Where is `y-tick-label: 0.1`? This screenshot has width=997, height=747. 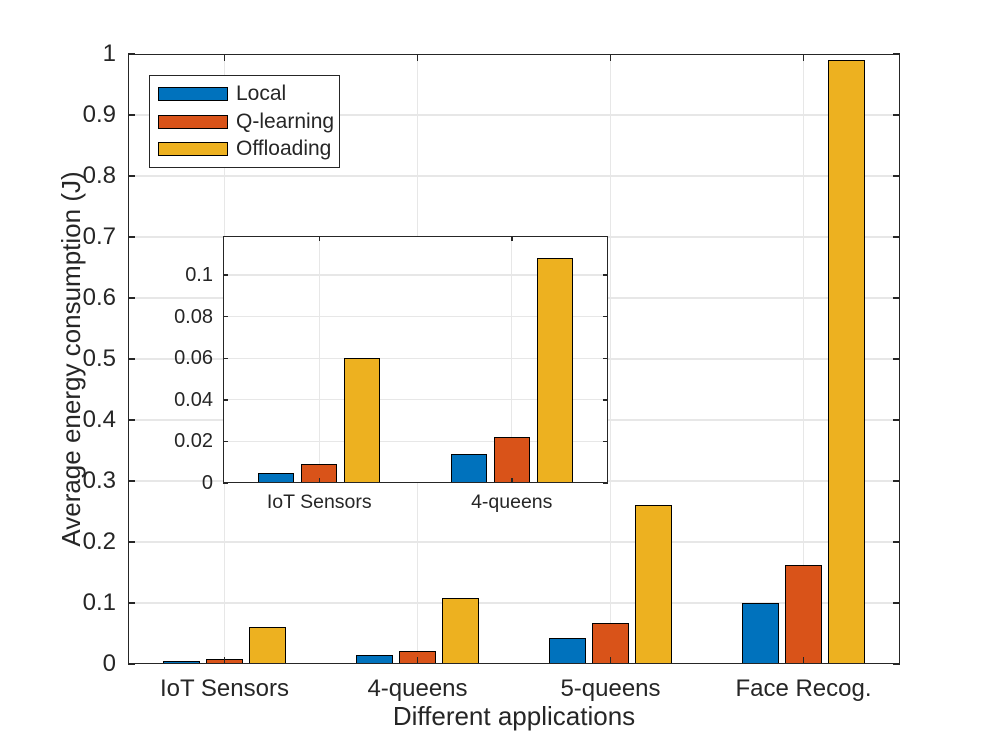
y-tick-label: 0.1 is located at coordinates (199, 275).